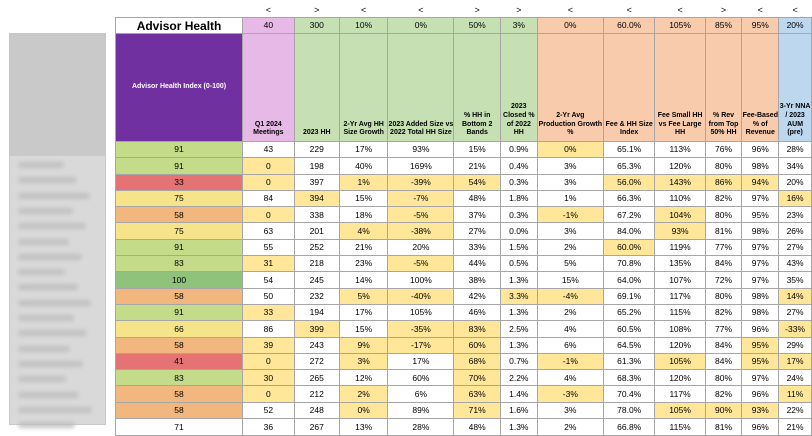 The width and height of the screenshot is (812, 436). Describe the element at coordinates (363, 231) in the screenshot. I see `data-cell: 4%` at that location.